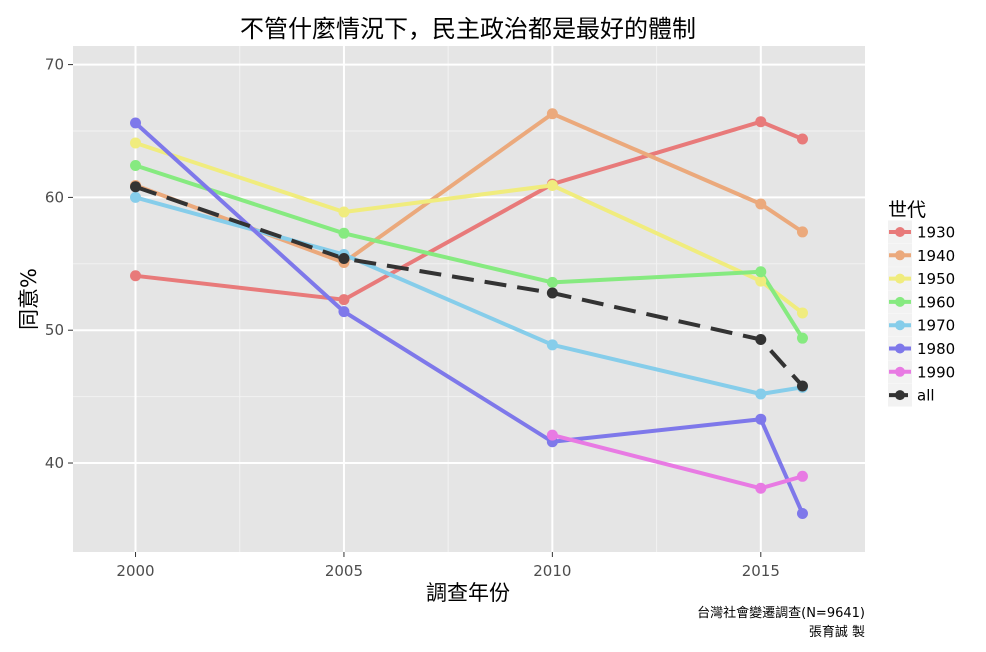 Image resolution: width=986 pixels, height=652 pixels. Describe the element at coordinates (936, 302) in the screenshot. I see `legend-label-1960: 1960` at that location.